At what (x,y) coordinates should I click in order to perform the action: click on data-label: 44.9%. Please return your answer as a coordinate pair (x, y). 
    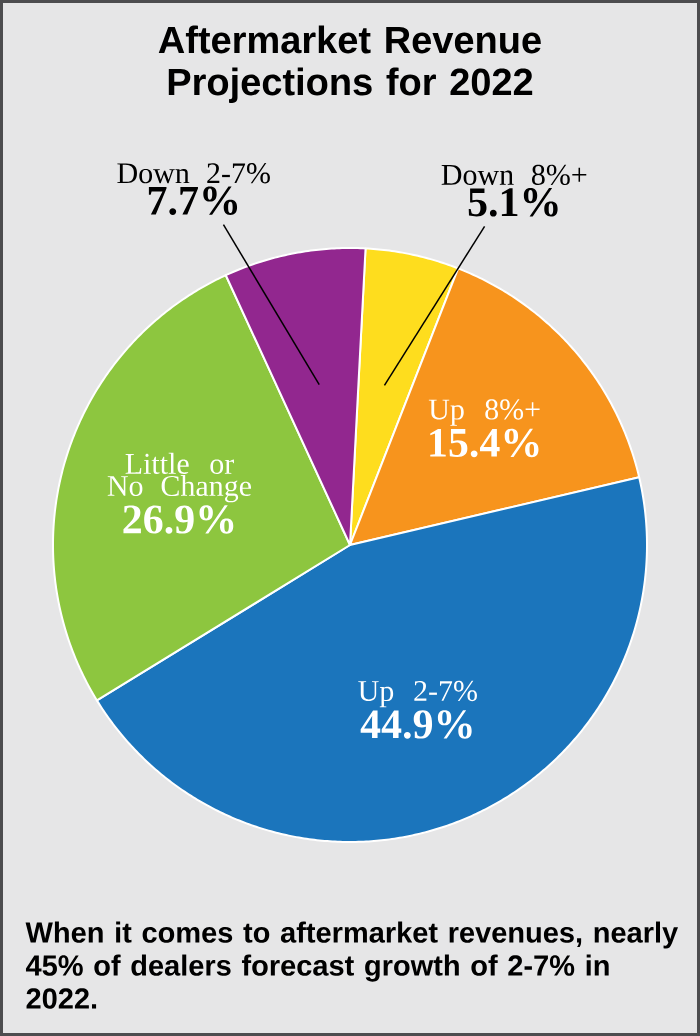
    Looking at the image, I should click on (416, 724).